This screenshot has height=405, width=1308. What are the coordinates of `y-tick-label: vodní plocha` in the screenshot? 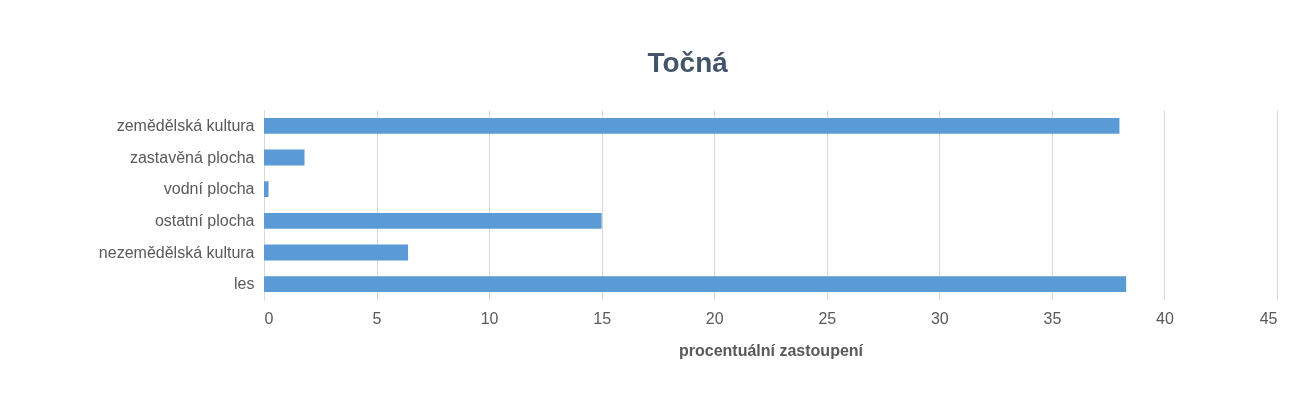 It's located at (209, 189).